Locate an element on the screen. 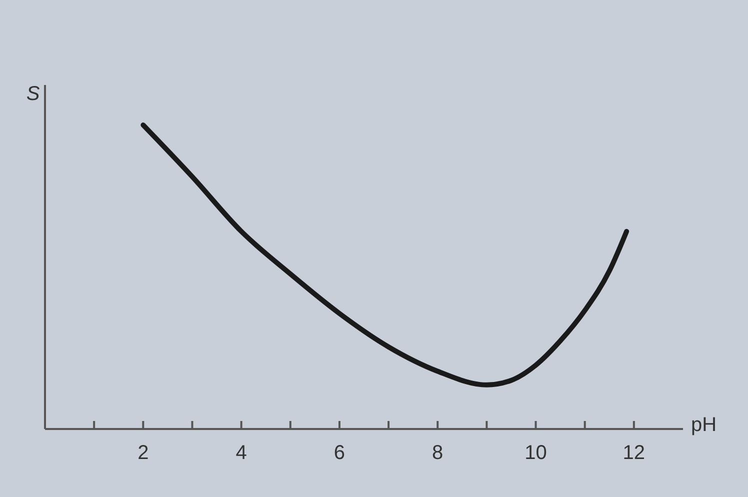  x-tick-label: 12 is located at coordinates (634, 453).